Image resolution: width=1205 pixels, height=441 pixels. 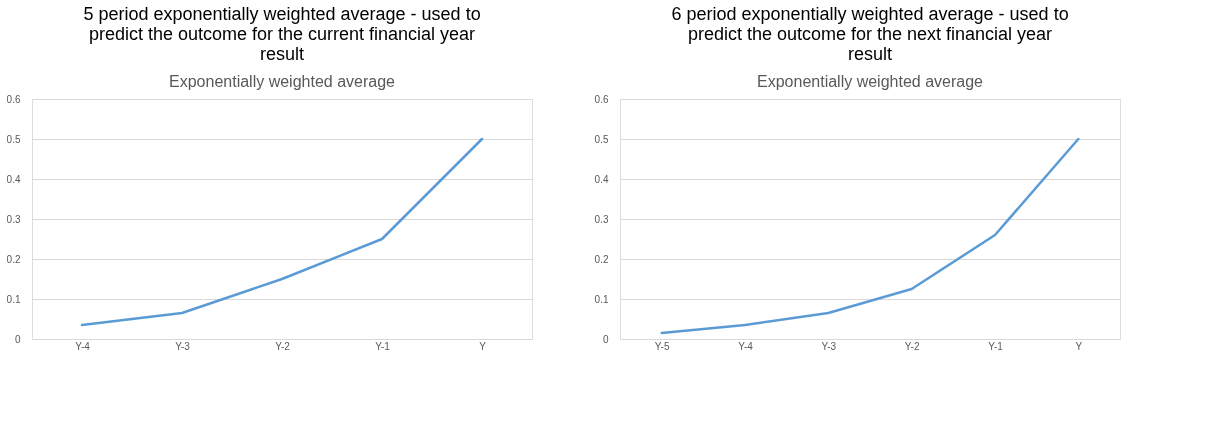 I want to click on chart-title: 6 period exponentially weighted average - used to predict the outcome for the next financial year result, so click(x=870, y=34).